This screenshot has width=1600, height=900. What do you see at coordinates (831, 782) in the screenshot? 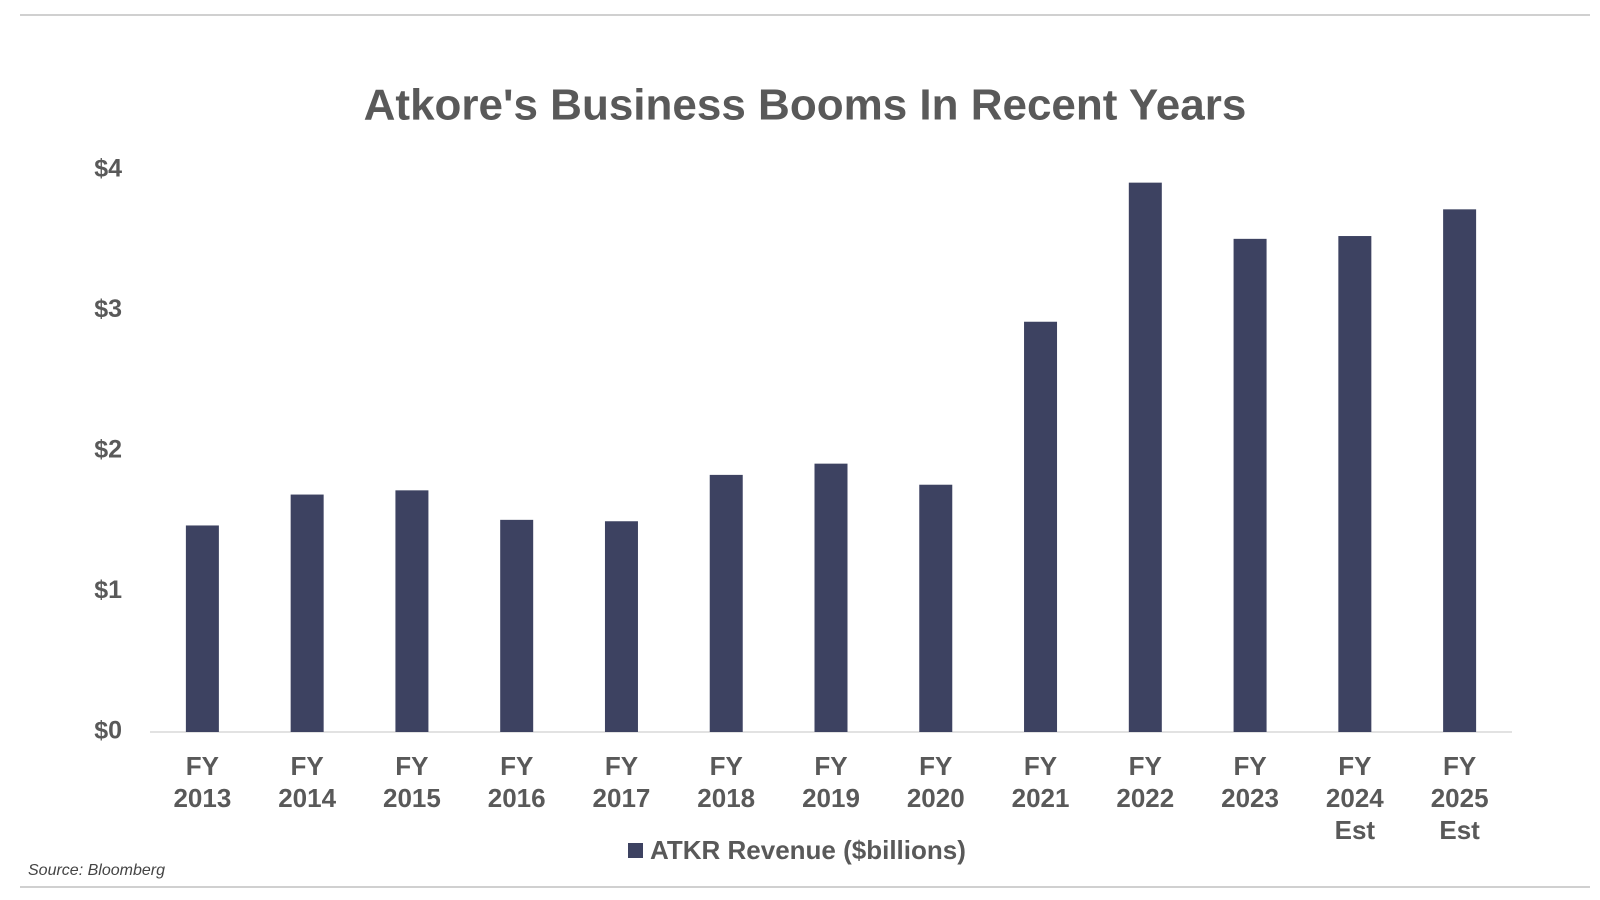
I see `x-tick-label: FY 2019` at bounding box center [831, 782].